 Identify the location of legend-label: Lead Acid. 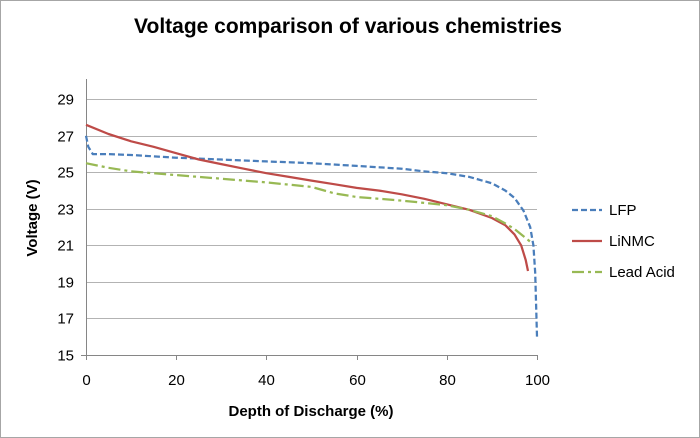
(642, 272).